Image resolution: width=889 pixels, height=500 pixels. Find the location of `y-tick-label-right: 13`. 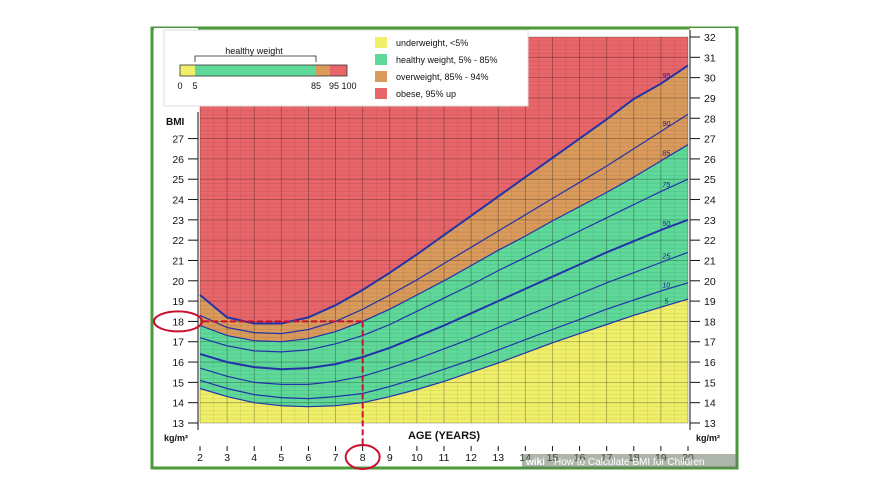

y-tick-label-right: 13 is located at coordinates (710, 424).